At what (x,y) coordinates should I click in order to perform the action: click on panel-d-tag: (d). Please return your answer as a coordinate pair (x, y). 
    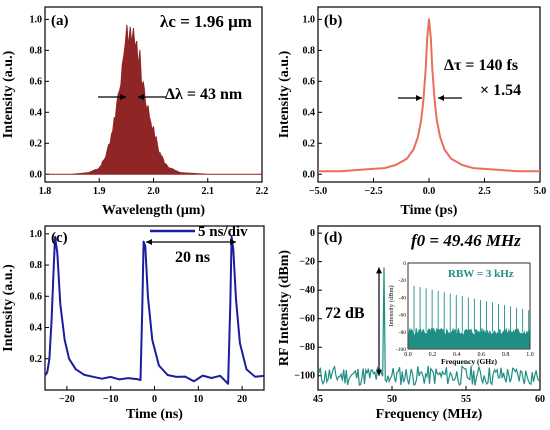
    Looking at the image, I should click on (333, 238).